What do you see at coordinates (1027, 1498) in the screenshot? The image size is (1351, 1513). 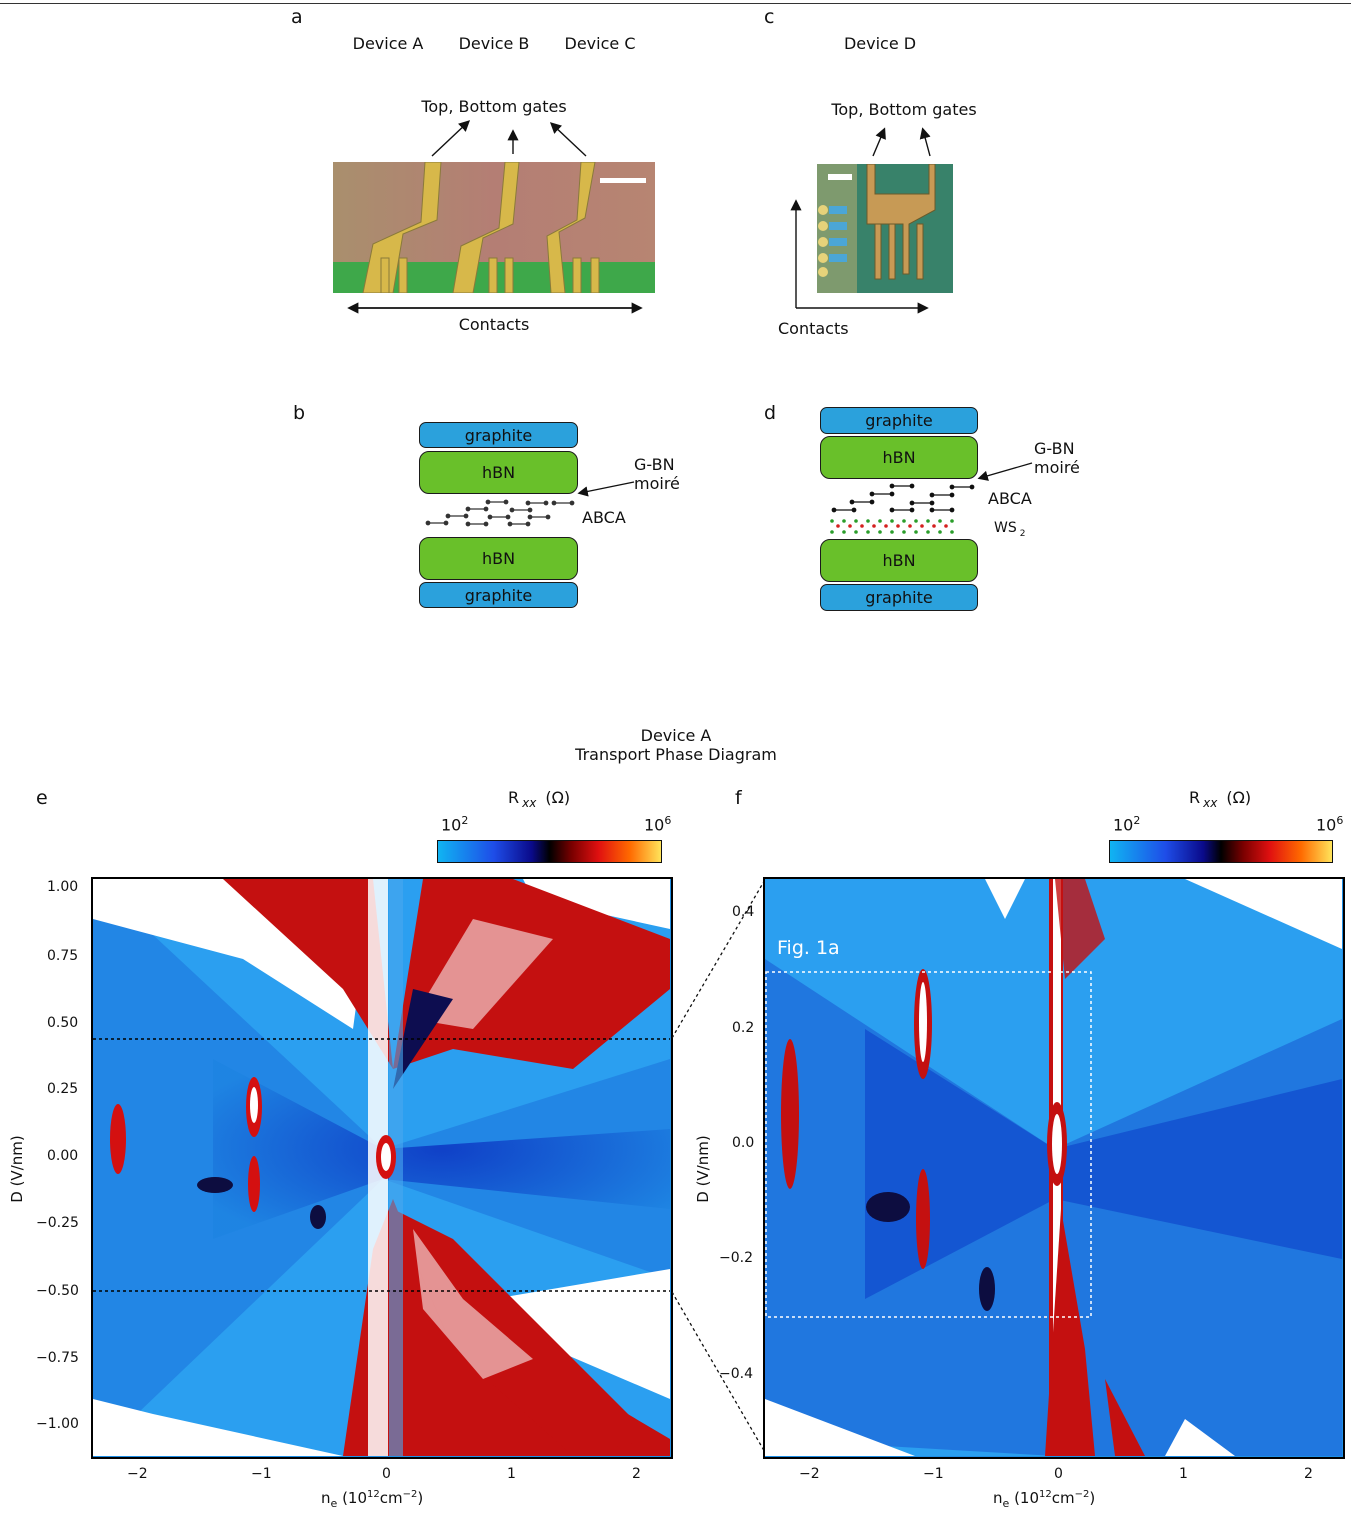 I see `f-xlabel-unit: (10` at bounding box center [1027, 1498].